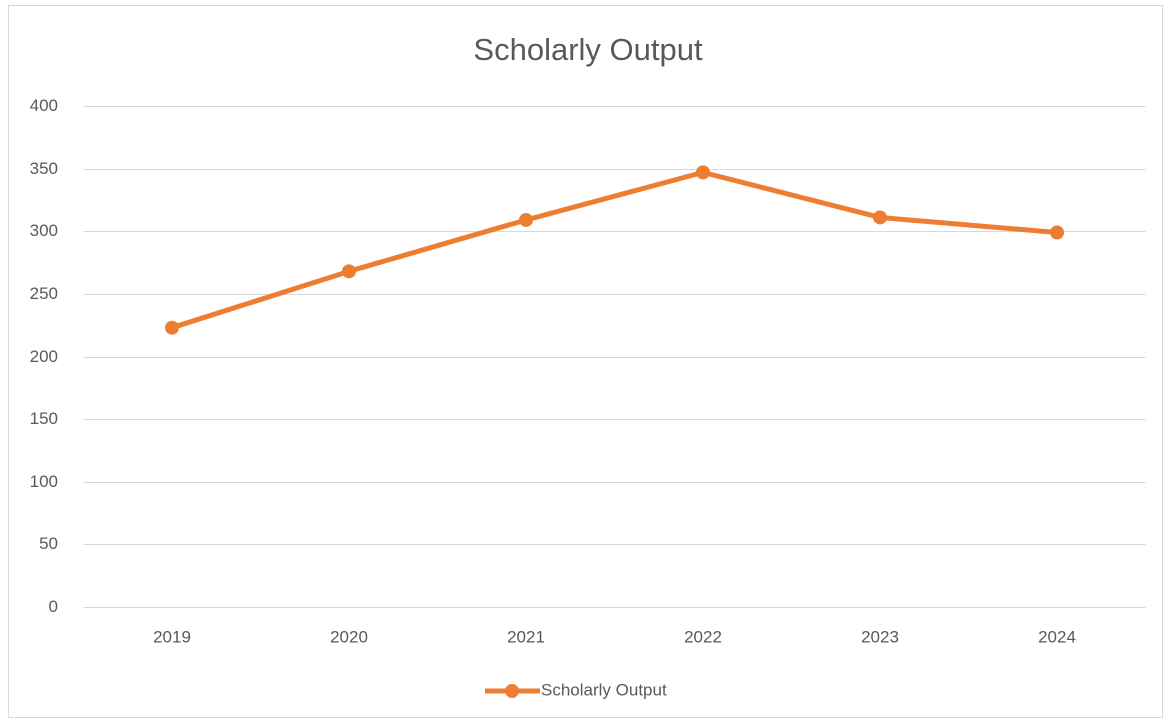 The height and width of the screenshot is (726, 1171). Describe the element at coordinates (44, 418) in the screenshot. I see `y-tick-label: 150` at that location.